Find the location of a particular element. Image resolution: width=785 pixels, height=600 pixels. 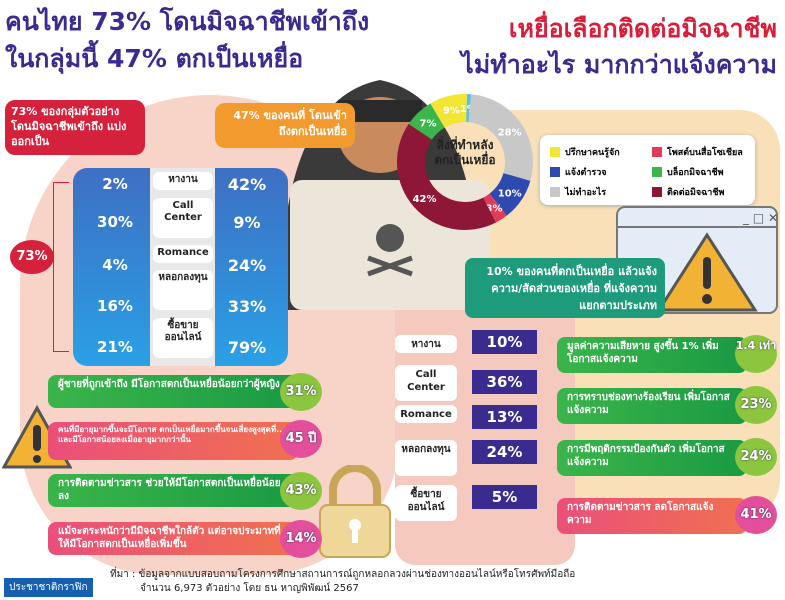

headline-right-2: ไม่ทำอะไร มากกว่าแจ้งความ is located at coordinates (619, 64).